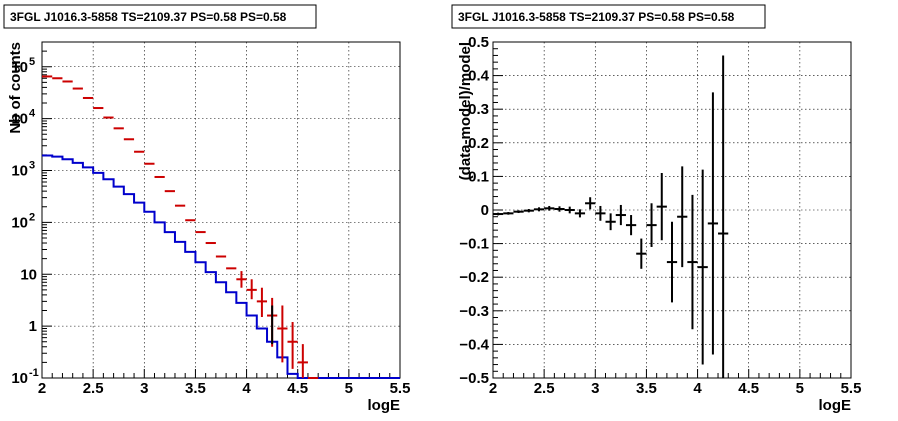  Describe the element at coordinates (32, 217) in the screenshot. I see `y-tick-exponent: 2` at that location.